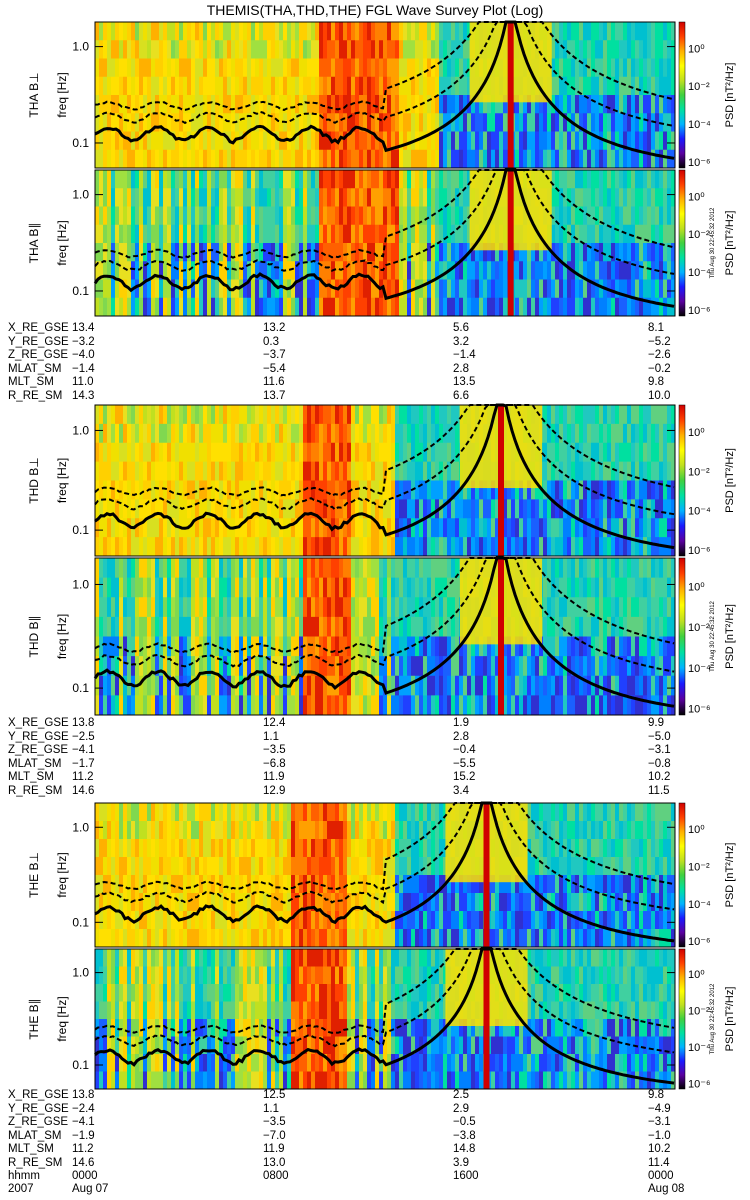 The height and width of the screenshot is (1200, 750). Describe the element at coordinates (274, 1095) in the screenshot. I see `ephemeris-value: 12.5` at that location.